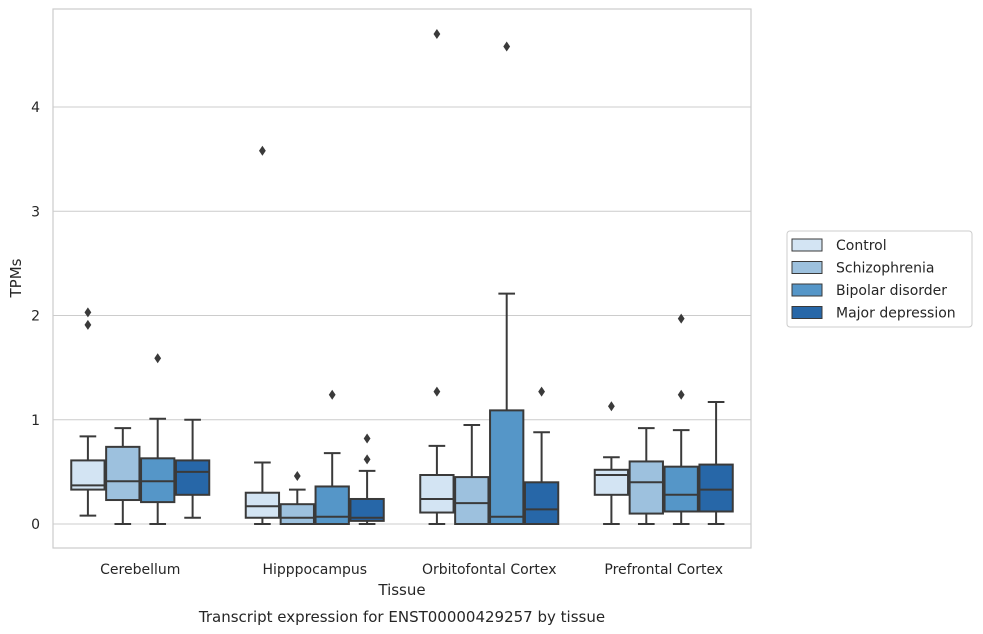 This screenshot has height=634, width=983. What do you see at coordinates (885, 269) in the screenshot?
I see `legend-label-1: Schizophrenia` at bounding box center [885, 269].